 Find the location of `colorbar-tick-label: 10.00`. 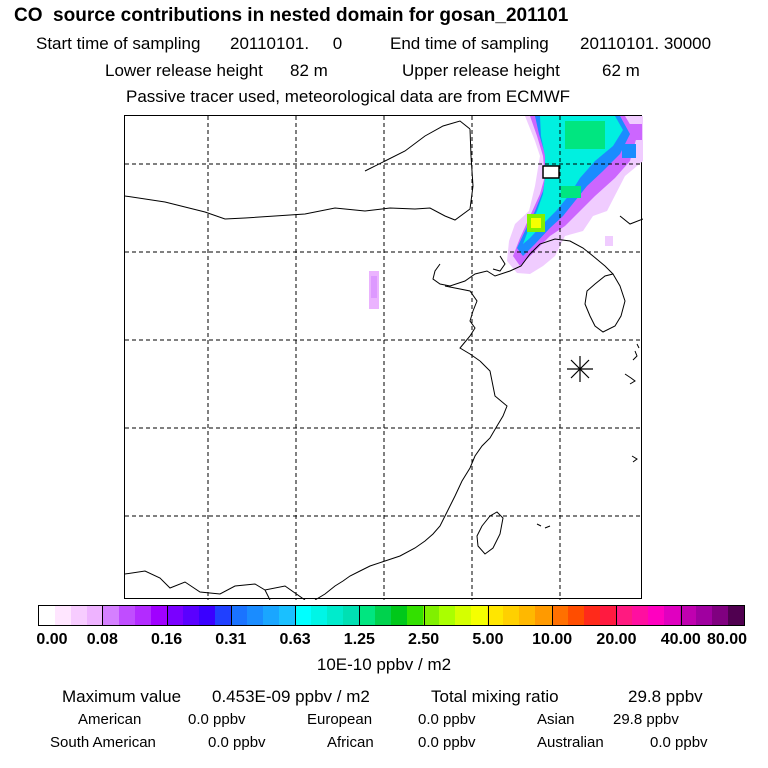

colorbar-tick-label: 10.00 is located at coordinates (552, 639).